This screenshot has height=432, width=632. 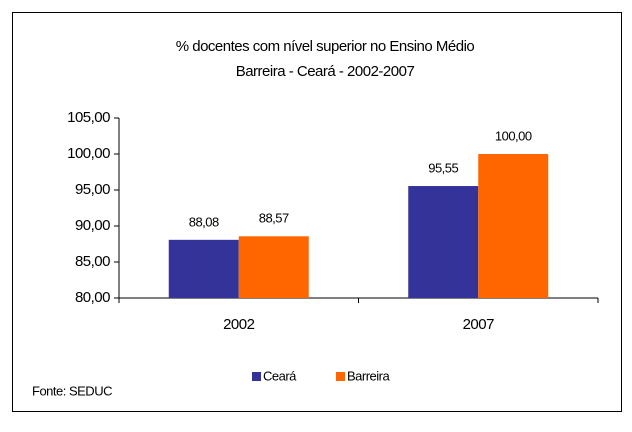 What do you see at coordinates (513, 135) in the screenshot?
I see `value-label: 100,00` at bounding box center [513, 135].